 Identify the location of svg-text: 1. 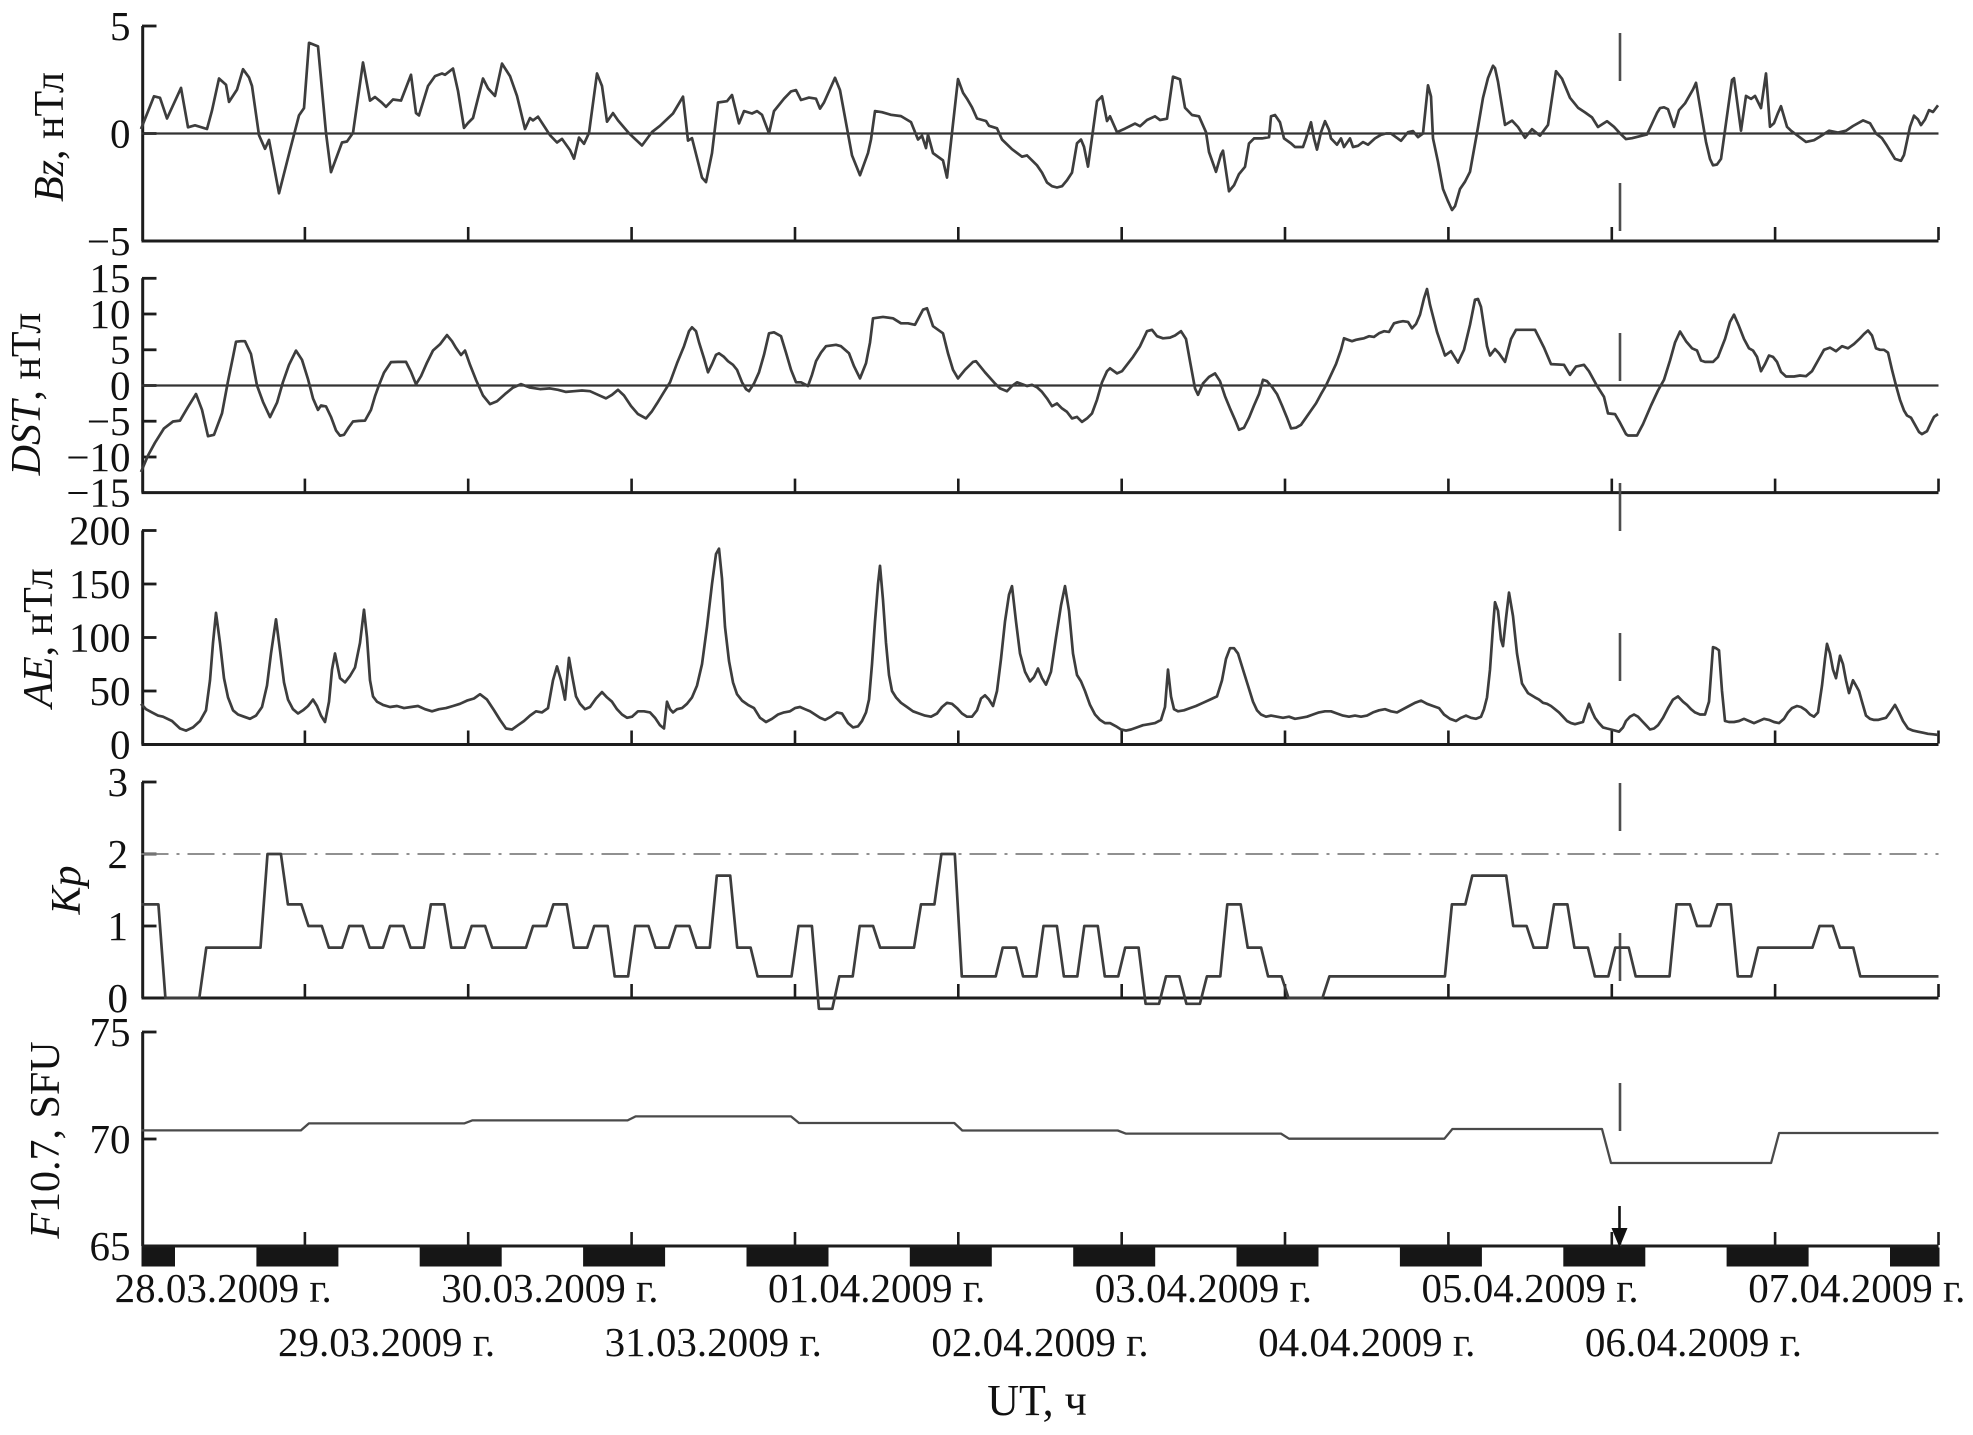
(118, 926).